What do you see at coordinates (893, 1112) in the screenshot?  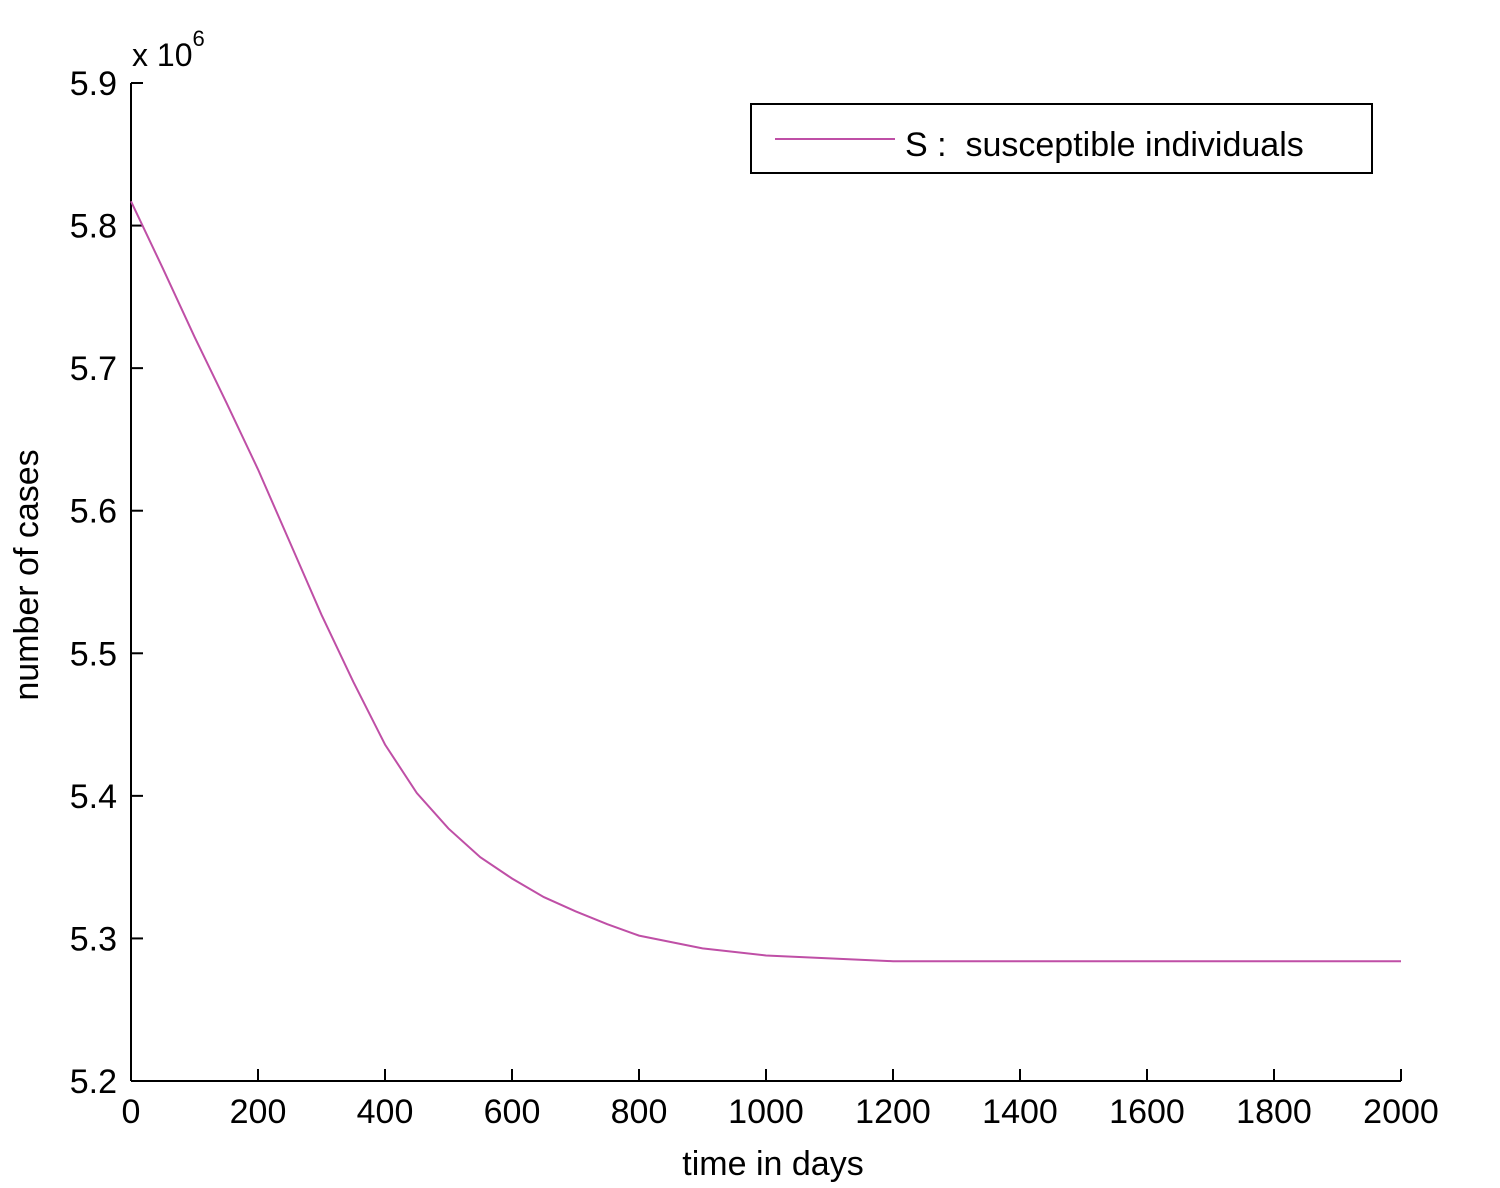 I see `x-tick-label: 1200` at bounding box center [893, 1112].